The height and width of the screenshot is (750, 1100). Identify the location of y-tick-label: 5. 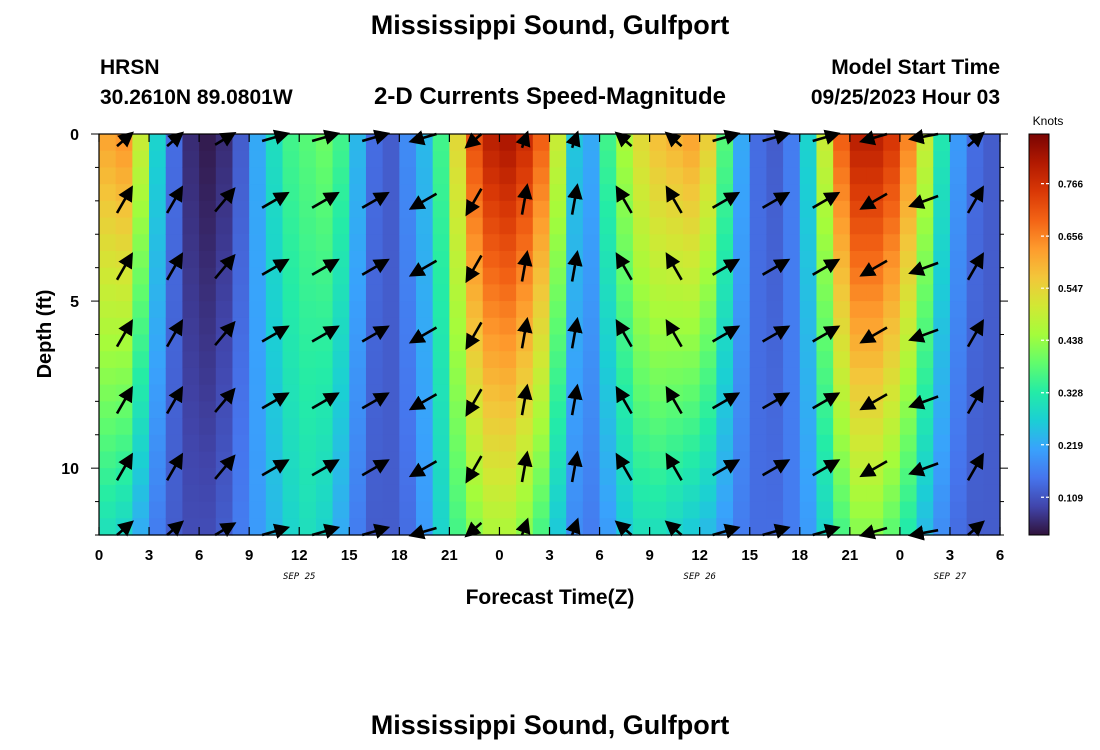
(74, 302).